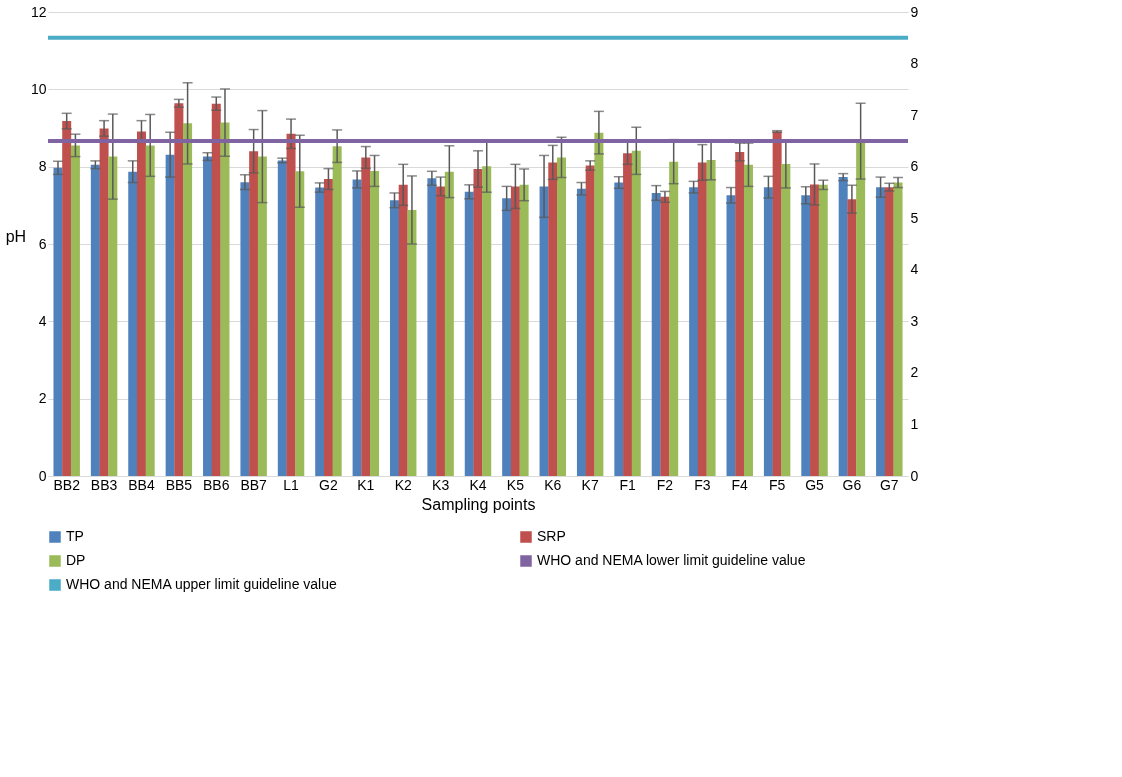 Image resolution: width=1122 pixels, height=777 pixels. Describe the element at coordinates (914, 320) in the screenshot. I see `y2-tick-label: 3` at that location.